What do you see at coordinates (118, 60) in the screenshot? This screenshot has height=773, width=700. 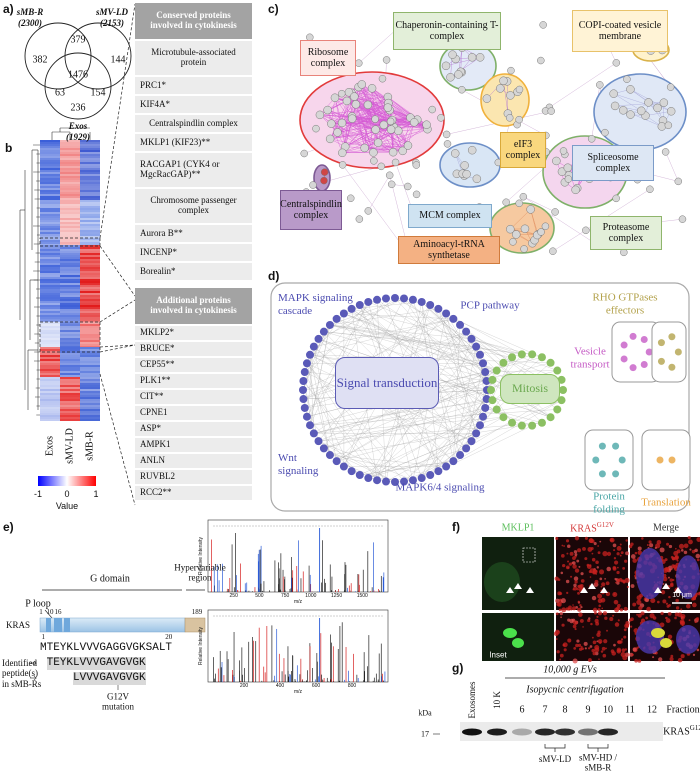 I see `venn-count: 144` at bounding box center [118, 60].